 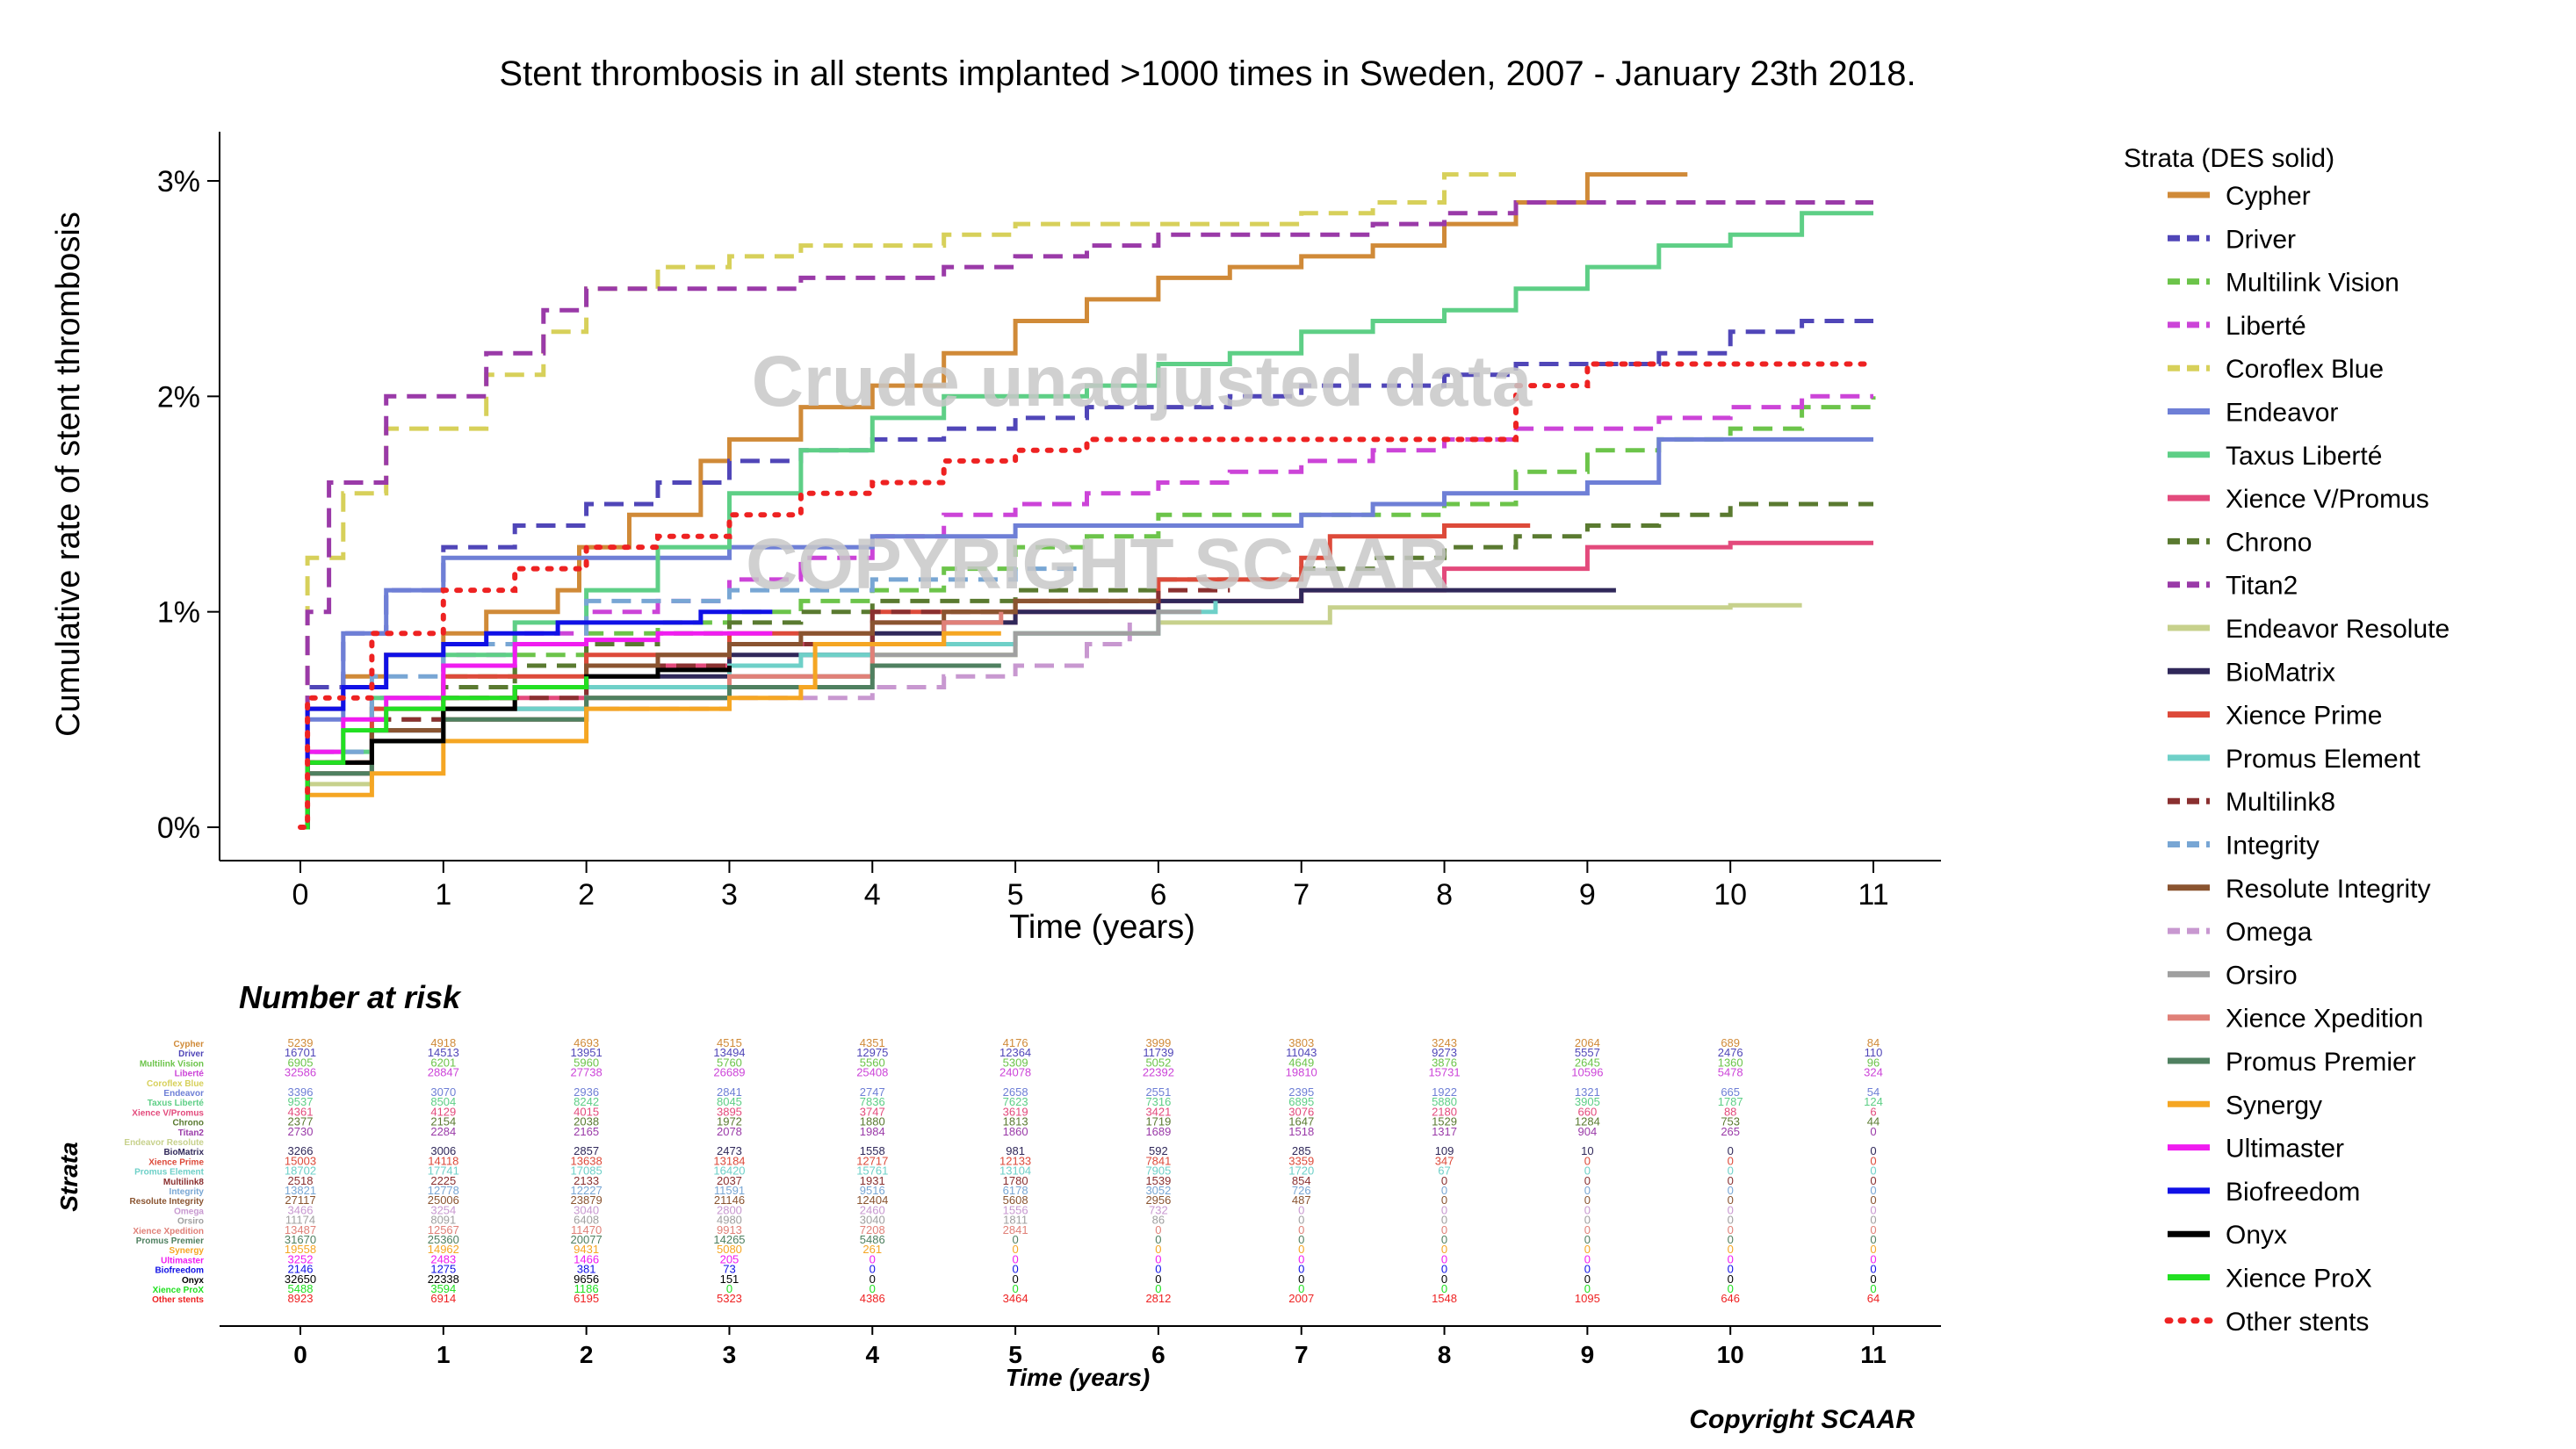 I want to click on risk-cell: 5557, so click(x=1587, y=1052).